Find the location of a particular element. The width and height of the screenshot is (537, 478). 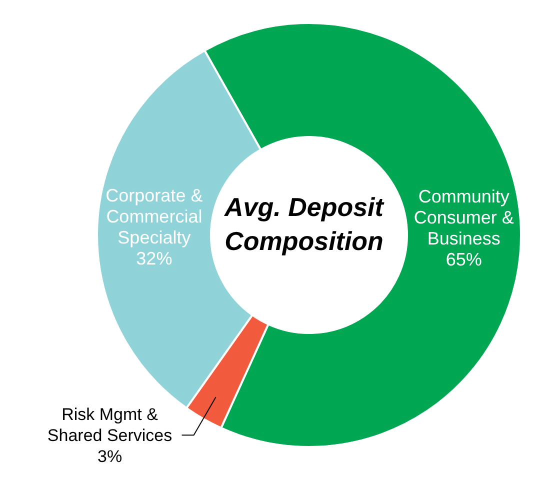

data-label: 3% is located at coordinates (109, 456).